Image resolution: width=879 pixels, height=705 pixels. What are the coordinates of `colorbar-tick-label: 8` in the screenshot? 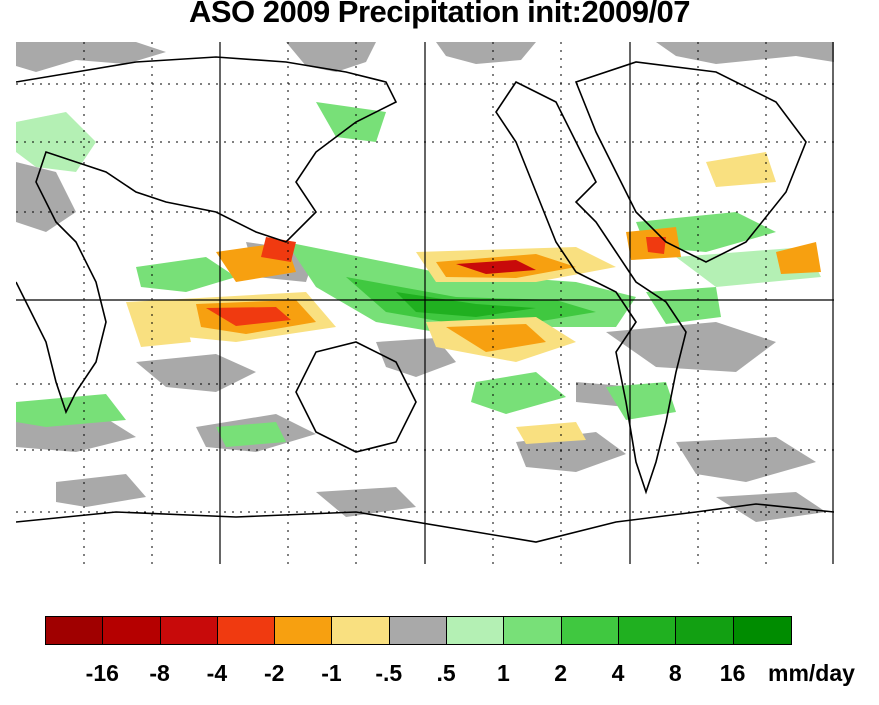 It's located at (675, 673).